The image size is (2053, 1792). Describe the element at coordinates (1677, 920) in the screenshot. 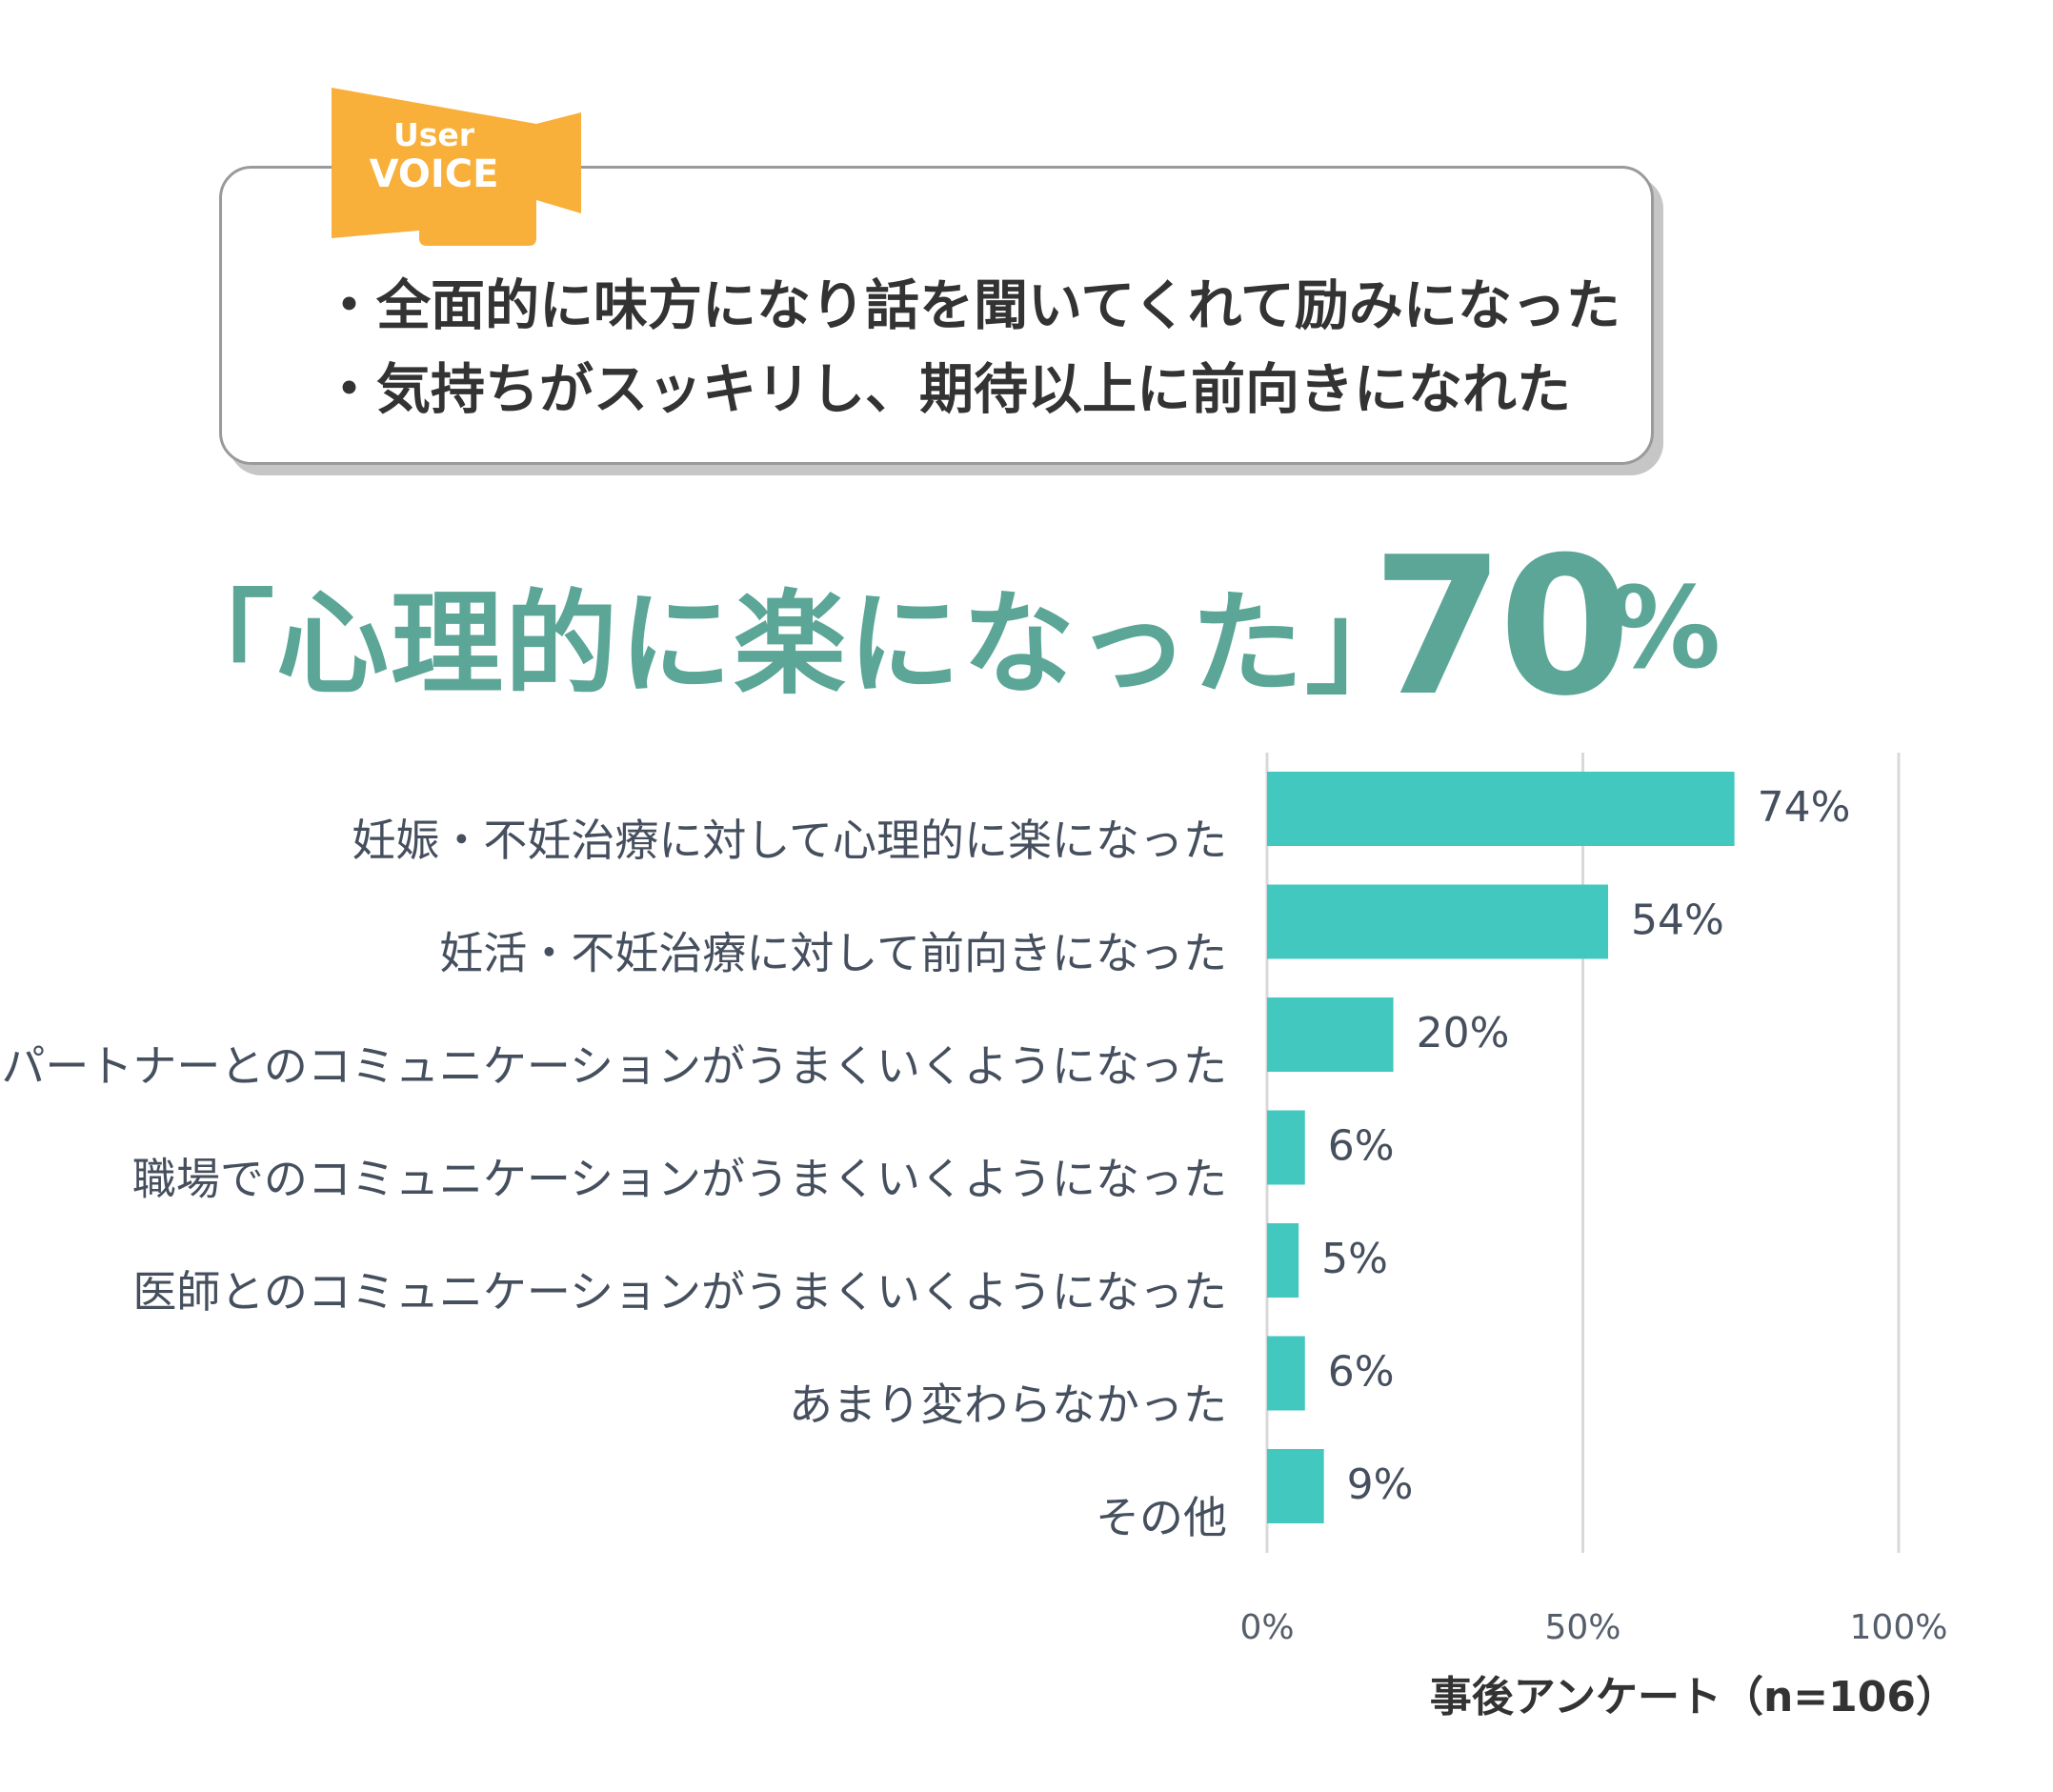

I see `value-label: 54%` at that location.